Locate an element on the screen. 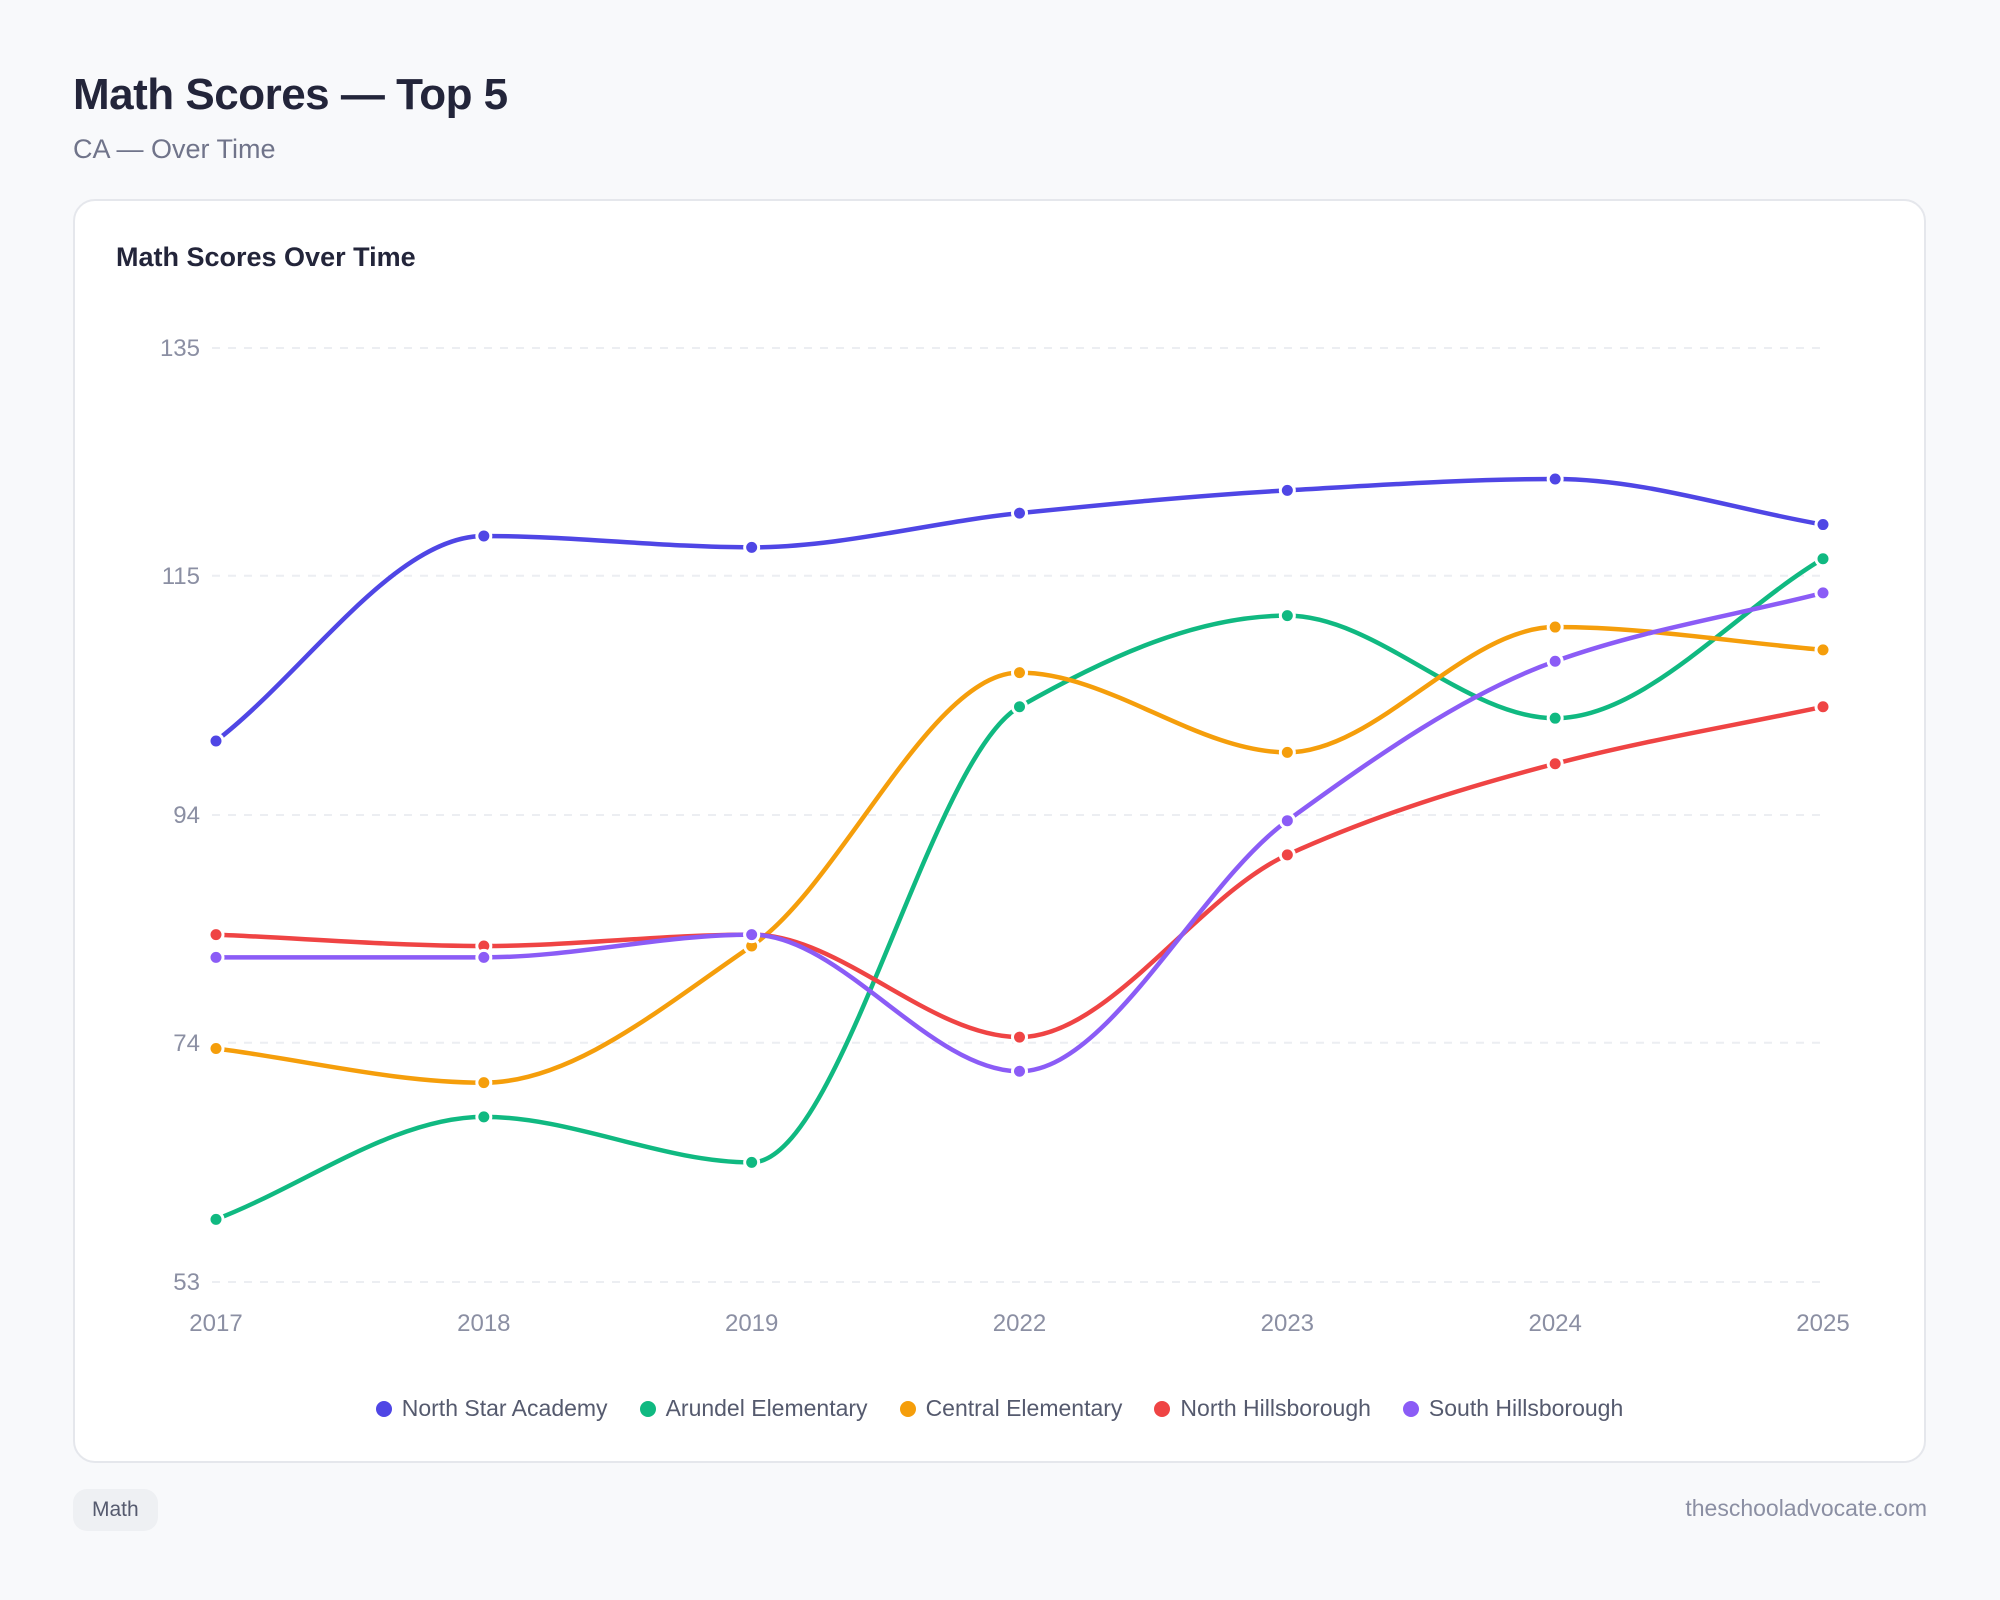 The image size is (2000, 1600). page-title: Math Scores — Top 5 is located at coordinates (290, 94).